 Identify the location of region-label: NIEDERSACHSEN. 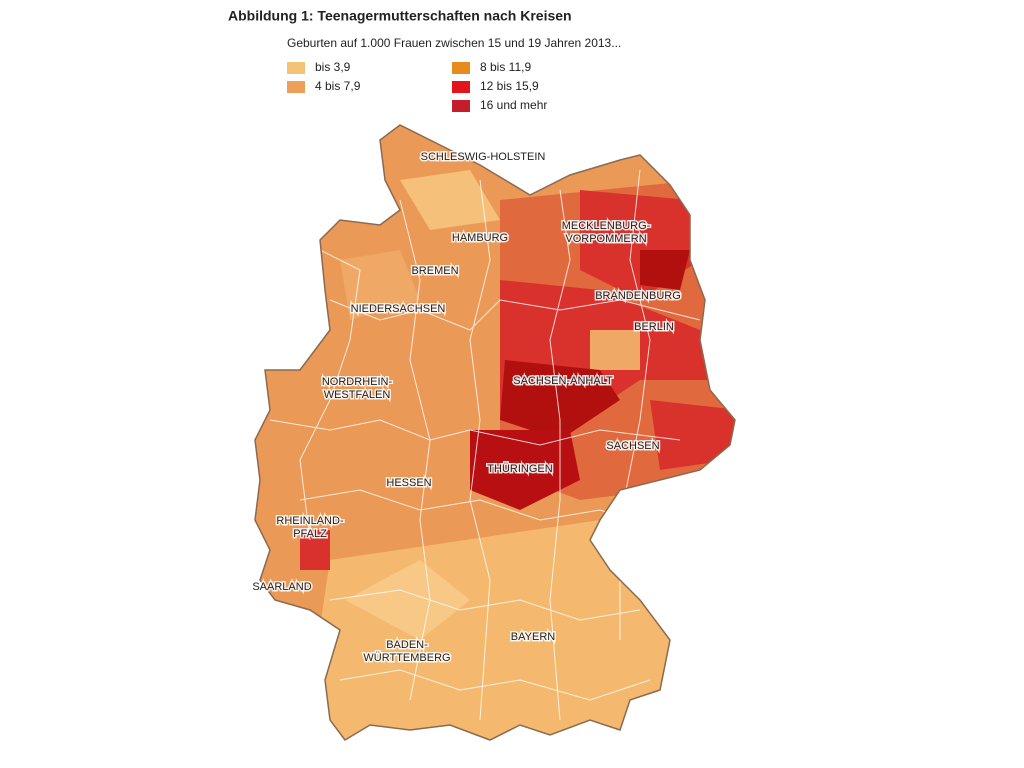
(398, 309).